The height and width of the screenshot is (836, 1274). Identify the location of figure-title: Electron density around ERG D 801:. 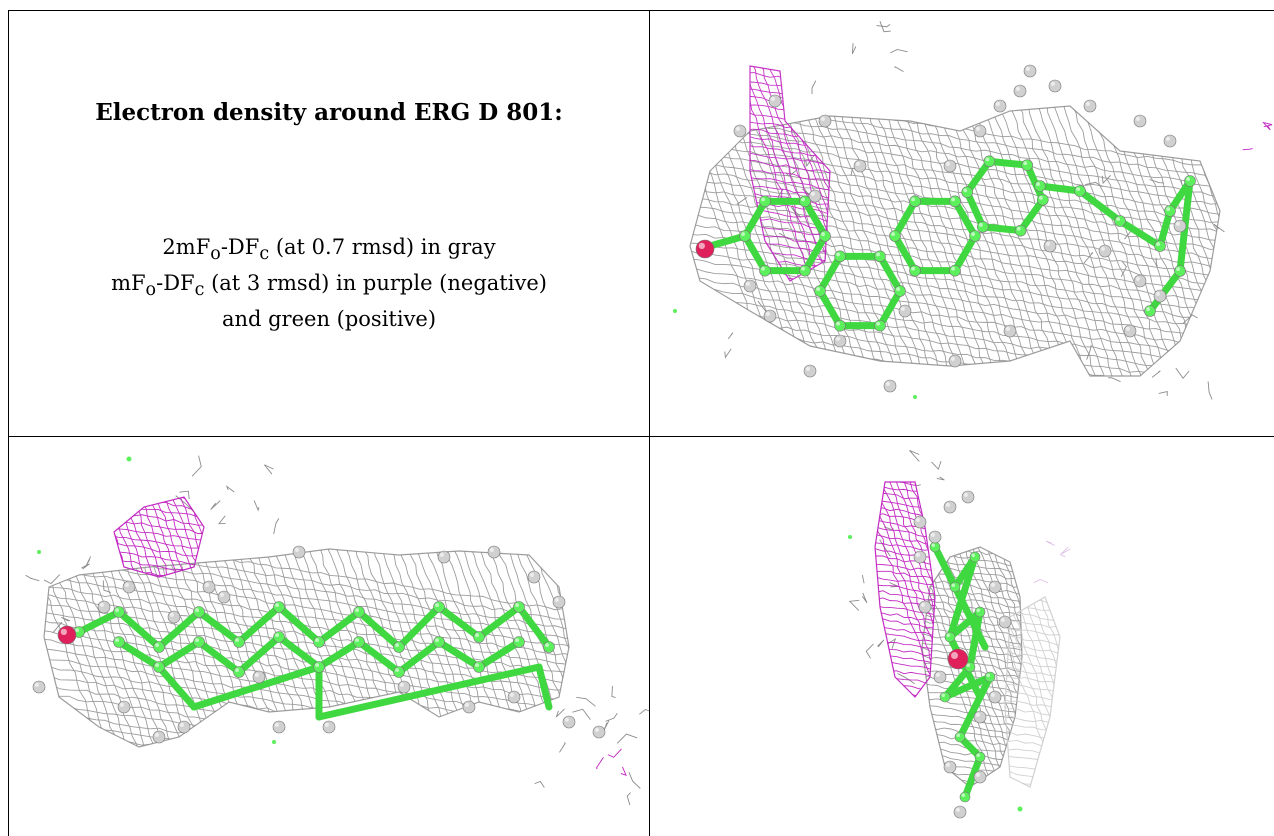
(329, 112).